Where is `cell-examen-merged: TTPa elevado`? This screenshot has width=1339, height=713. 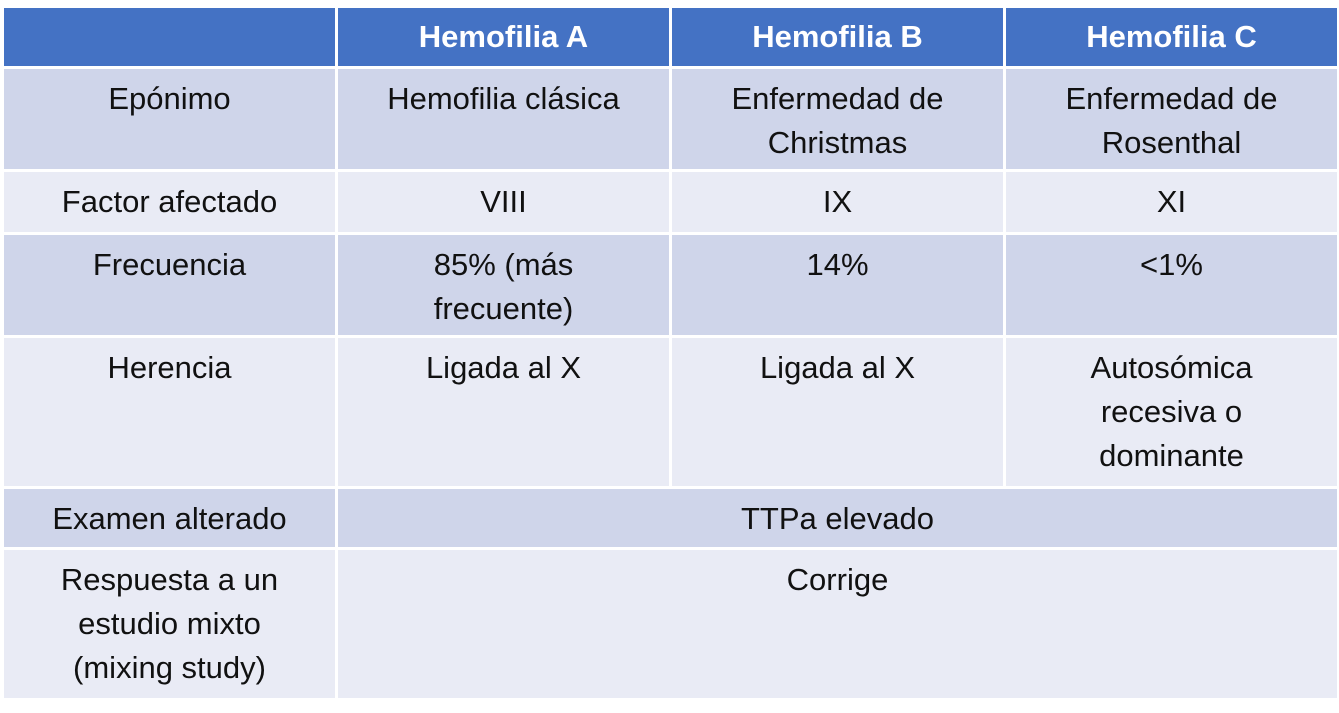 cell-examen-merged: TTPa elevado is located at coordinates (837, 518).